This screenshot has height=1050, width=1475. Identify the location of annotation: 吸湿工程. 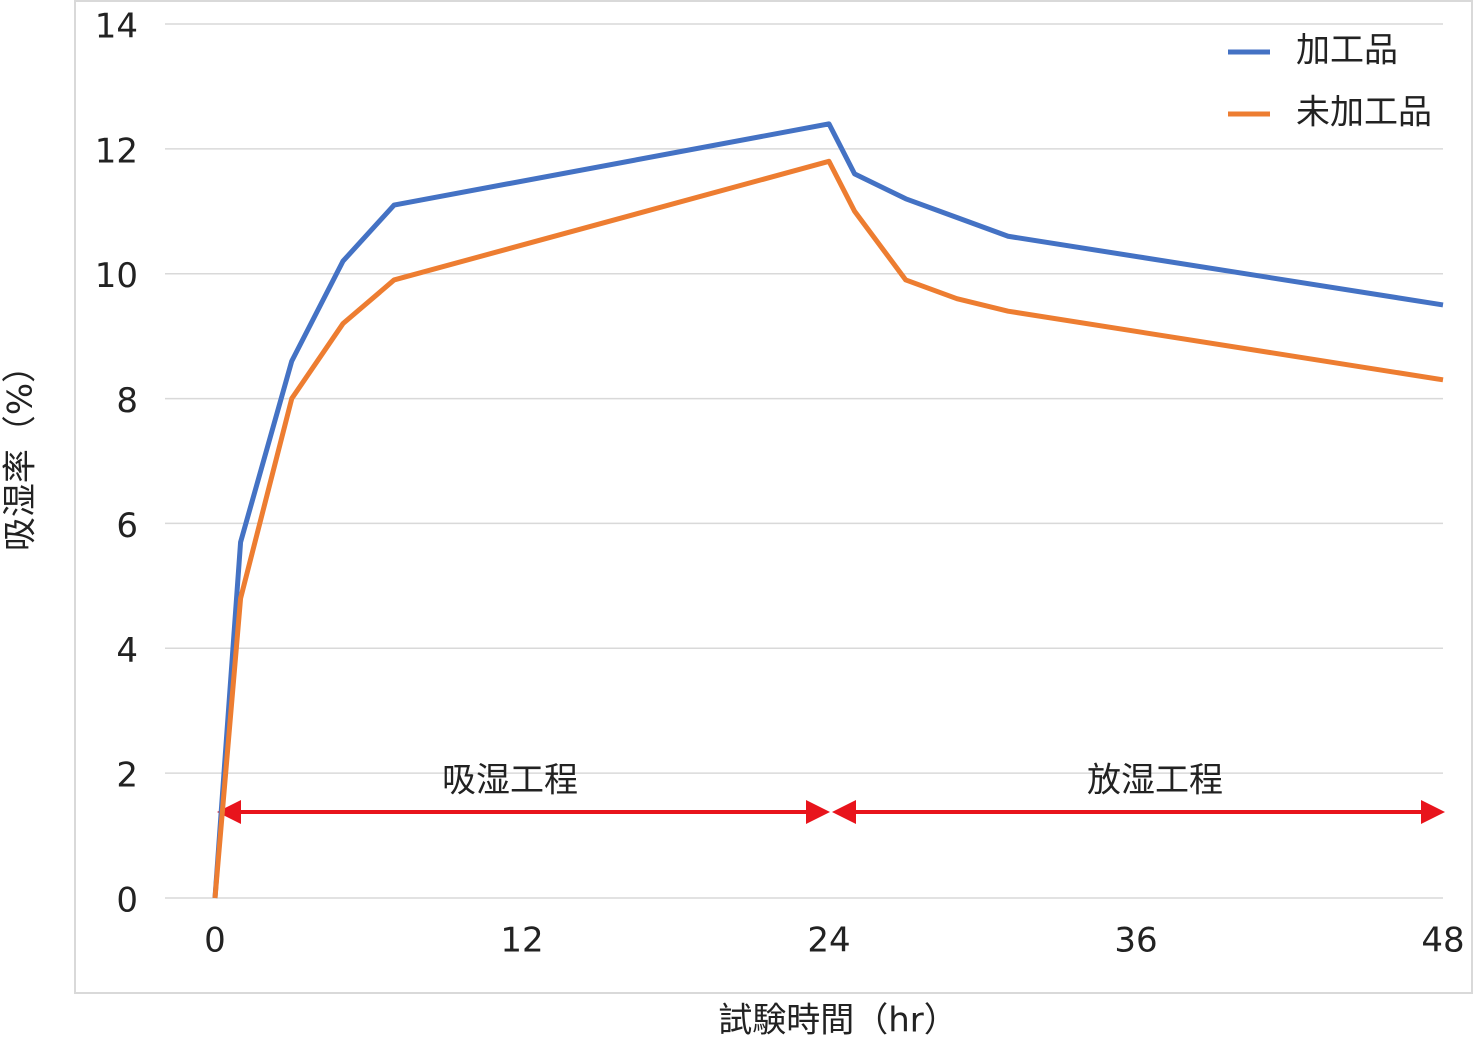
(510, 781).